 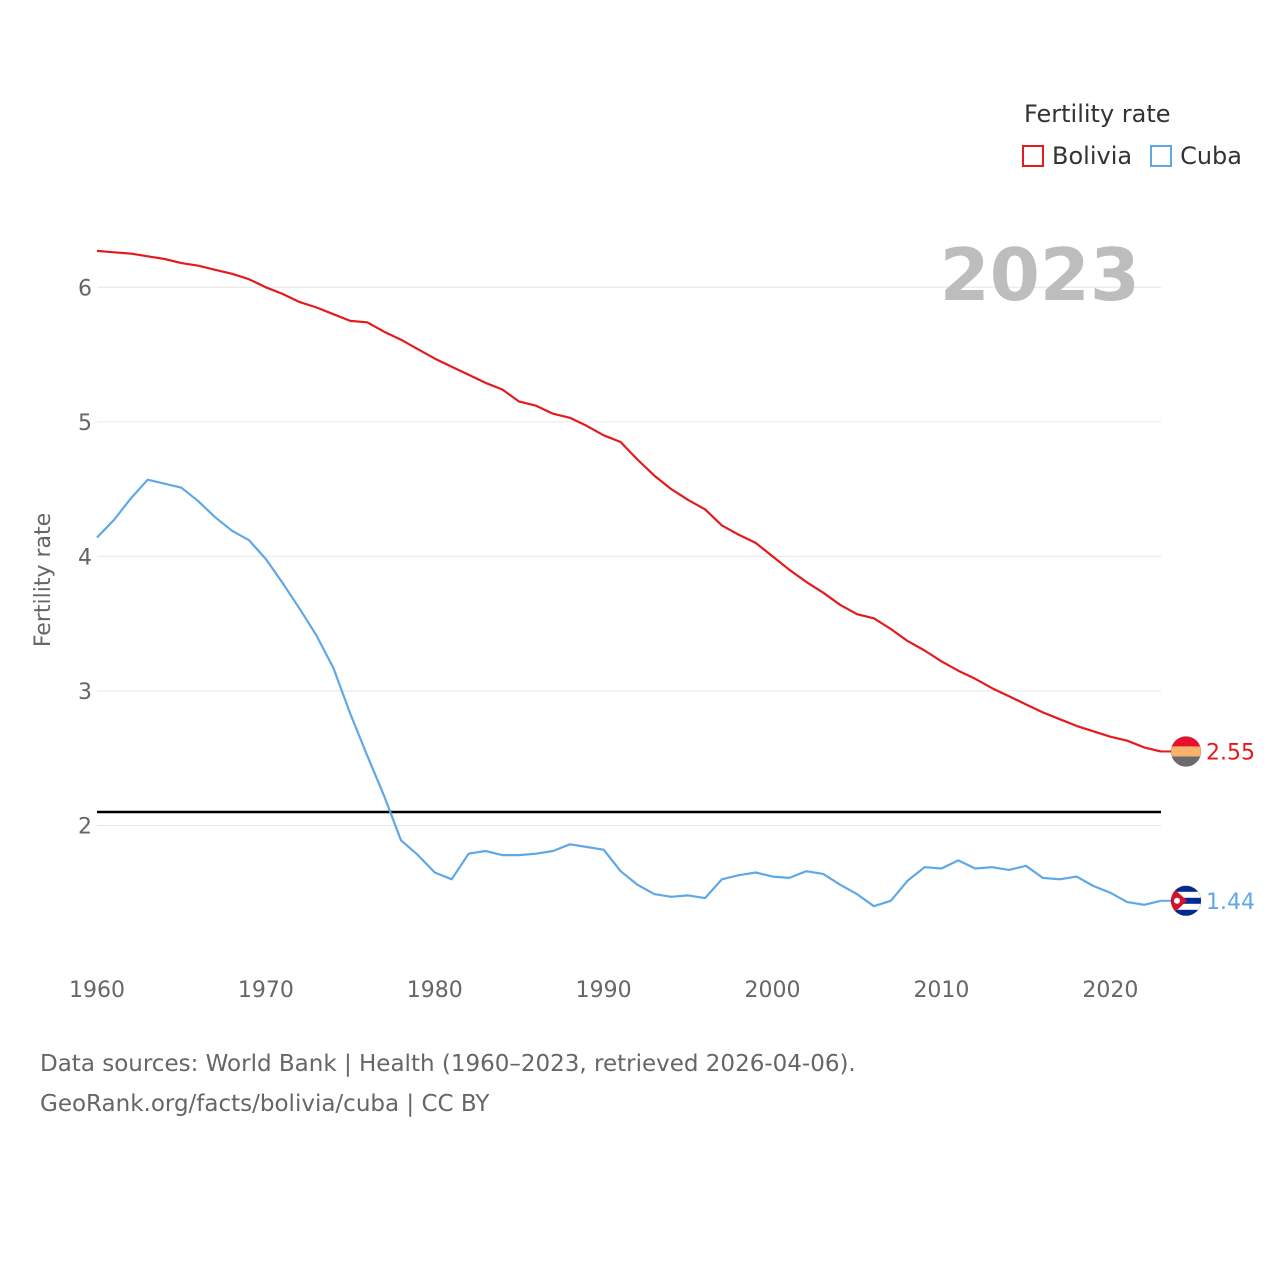 I want to click on y-axis-ticks: 2 3 4 5 6, so click(x=85, y=557).